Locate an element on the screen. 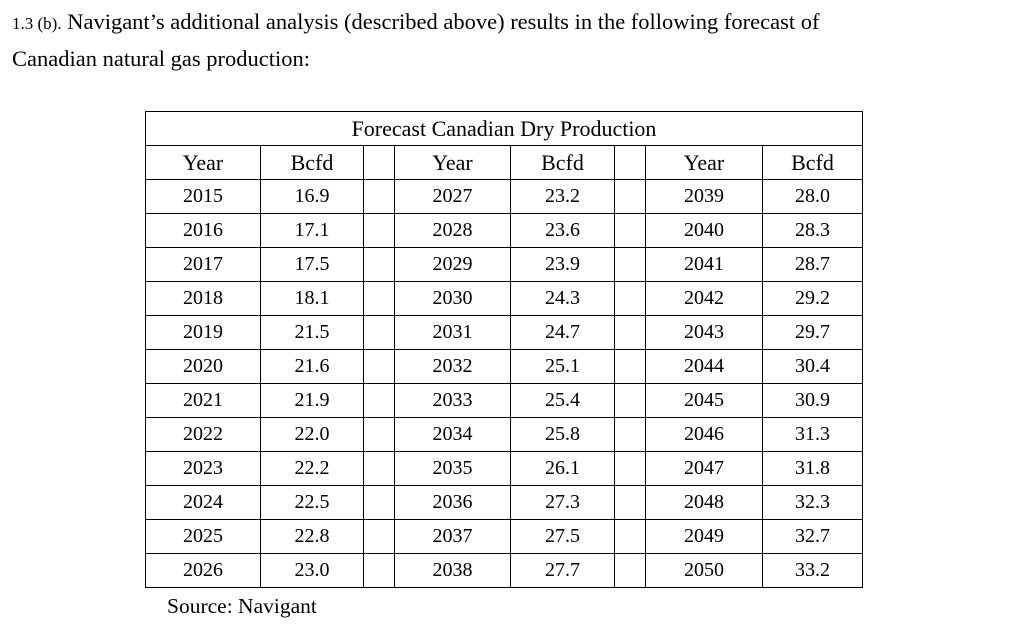 The width and height of the screenshot is (1024, 627). year-cell: 2019 is located at coordinates (203, 332).